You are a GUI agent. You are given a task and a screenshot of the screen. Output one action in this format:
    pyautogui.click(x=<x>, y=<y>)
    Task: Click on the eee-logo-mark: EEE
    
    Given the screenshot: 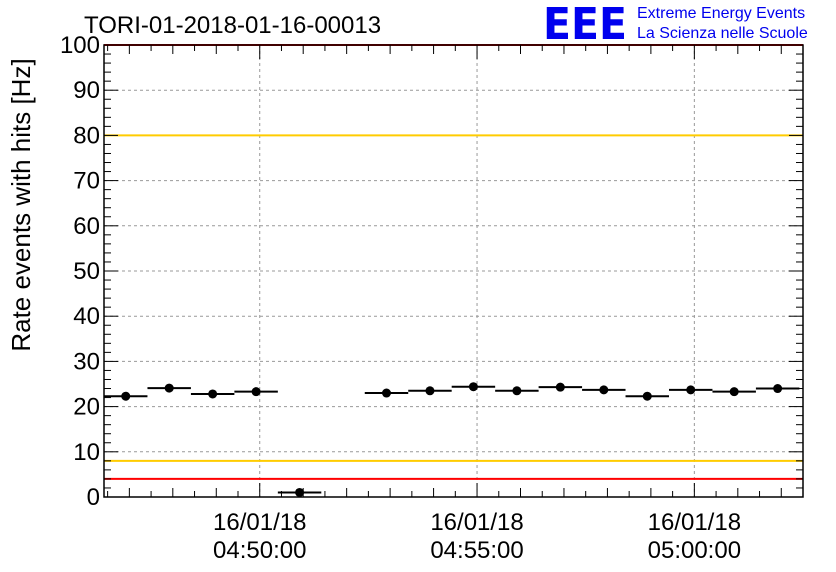 What is the action you would take?
    pyautogui.click(x=585, y=25)
    